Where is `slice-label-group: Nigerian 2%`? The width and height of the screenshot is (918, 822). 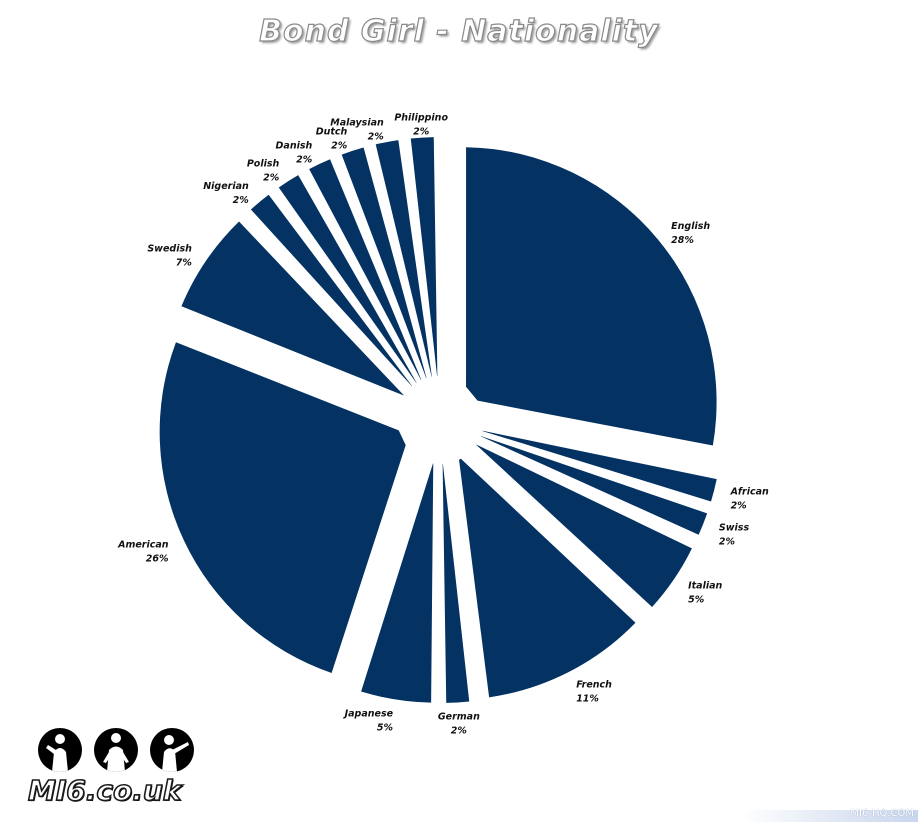 slice-label-group: Nigerian 2% is located at coordinates (226, 193).